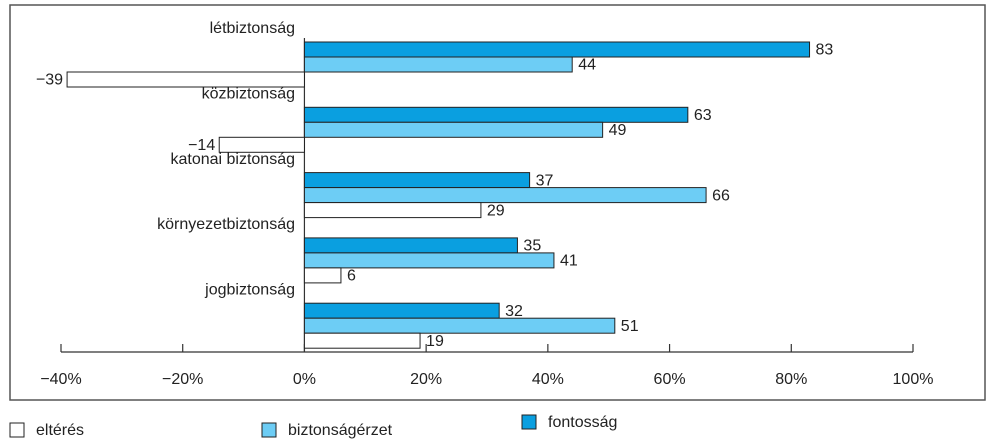  What do you see at coordinates (496, 210) in the screenshot?
I see `value-label: 29` at bounding box center [496, 210].